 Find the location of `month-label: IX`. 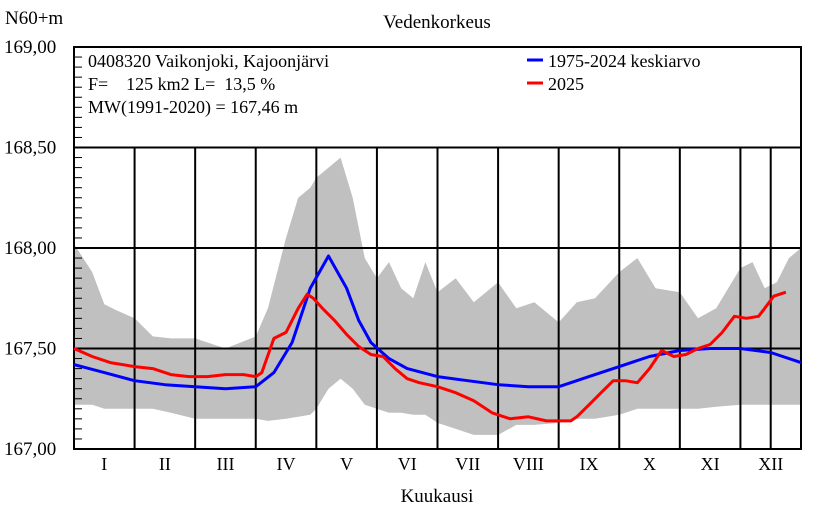

month-label: IX is located at coordinates (588, 464).